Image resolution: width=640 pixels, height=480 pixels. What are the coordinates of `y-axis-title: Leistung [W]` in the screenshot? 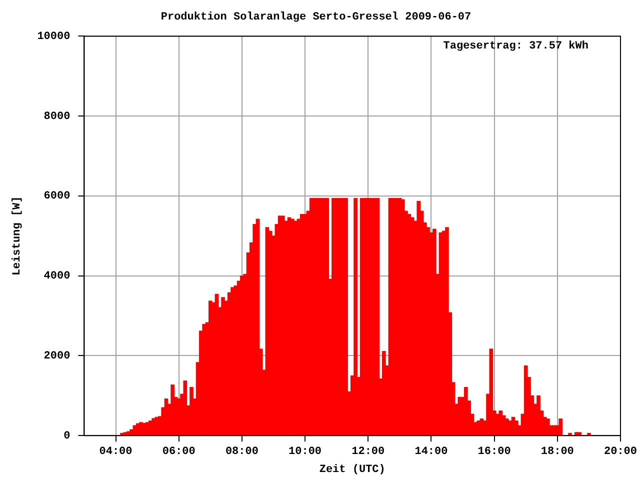 It's located at (17, 236).